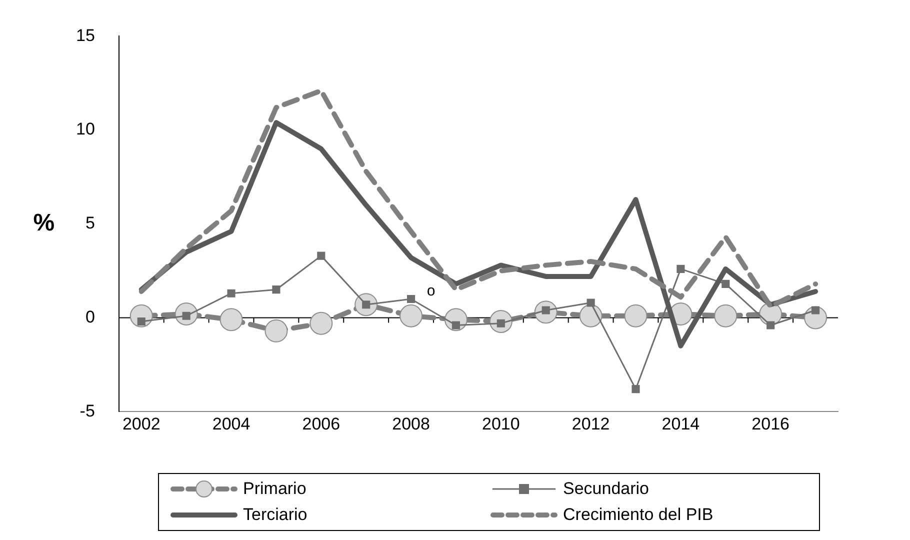 Image resolution: width=910 pixels, height=540 pixels. What do you see at coordinates (90, 316) in the screenshot?
I see `y-tick-label: 0` at bounding box center [90, 316].